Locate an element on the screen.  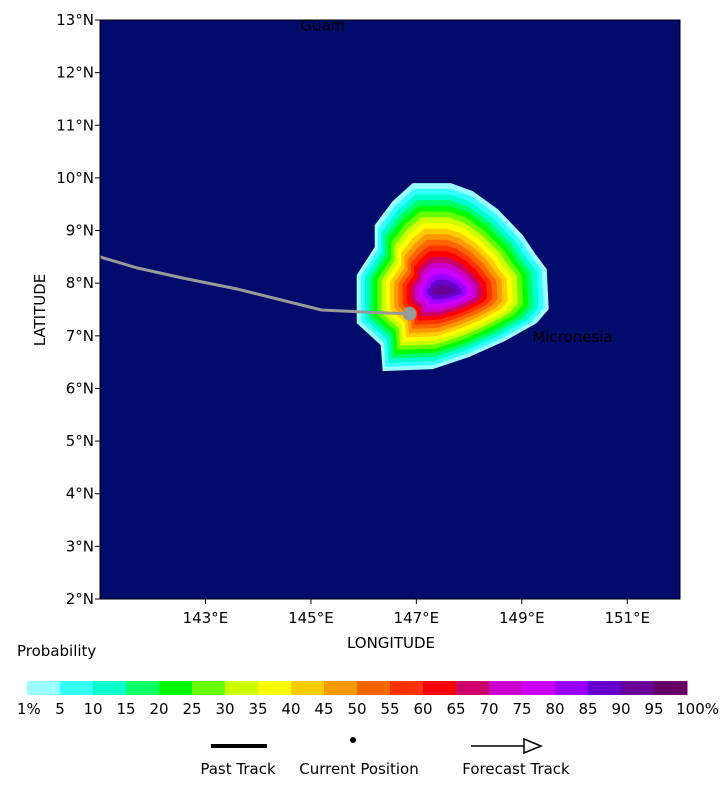
colorbar-tick-label: 25 is located at coordinates (191, 709).